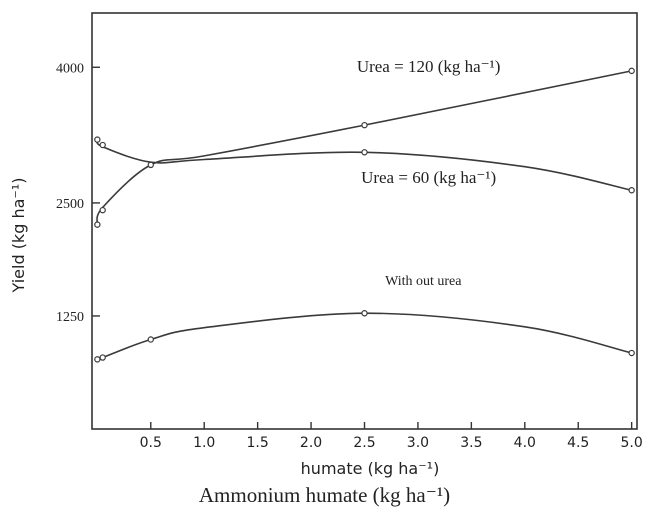  Describe the element at coordinates (370, 468) in the screenshot. I see `x-axis-label: humate (kg ha⁻¹)` at that location.